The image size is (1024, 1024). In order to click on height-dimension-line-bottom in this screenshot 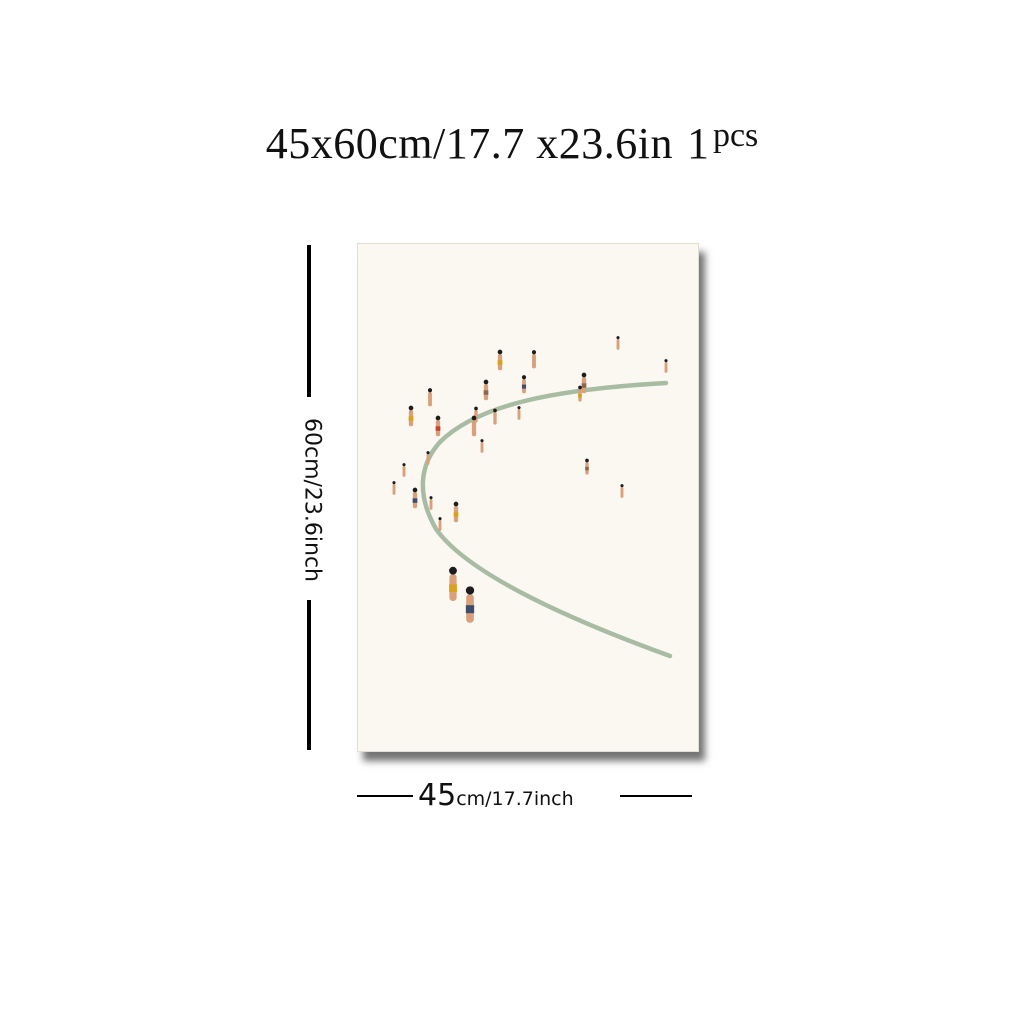, I will do `click(309, 675)`.